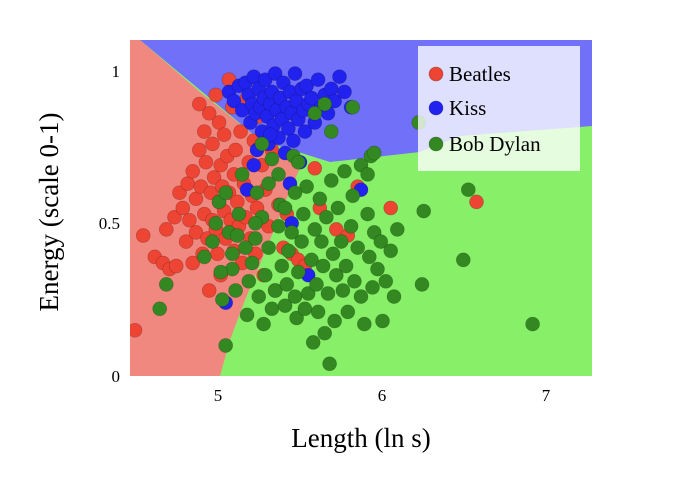 The image size is (676, 477). I want to click on legend-label-kiss: Kiss, so click(467, 108).